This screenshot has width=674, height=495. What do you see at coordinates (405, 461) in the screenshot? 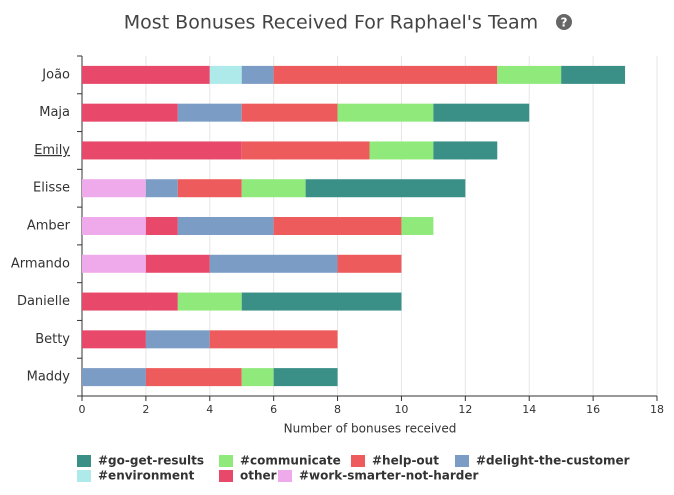
I see `legend-label: #help-out` at bounding box center [405, 461].